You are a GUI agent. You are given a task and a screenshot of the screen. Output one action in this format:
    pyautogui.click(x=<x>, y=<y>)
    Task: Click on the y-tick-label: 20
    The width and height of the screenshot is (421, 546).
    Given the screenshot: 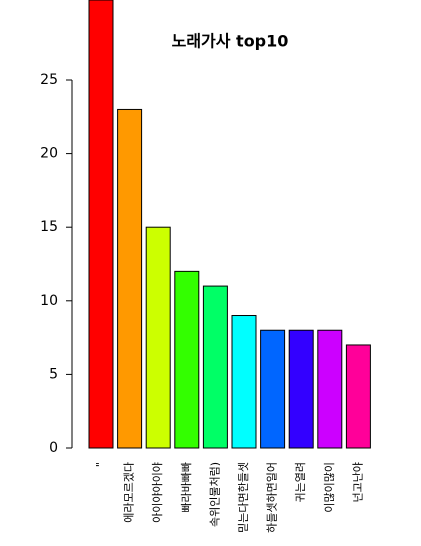 What is the action you would take?
    pyautogui.click(x=49, y=154)
    